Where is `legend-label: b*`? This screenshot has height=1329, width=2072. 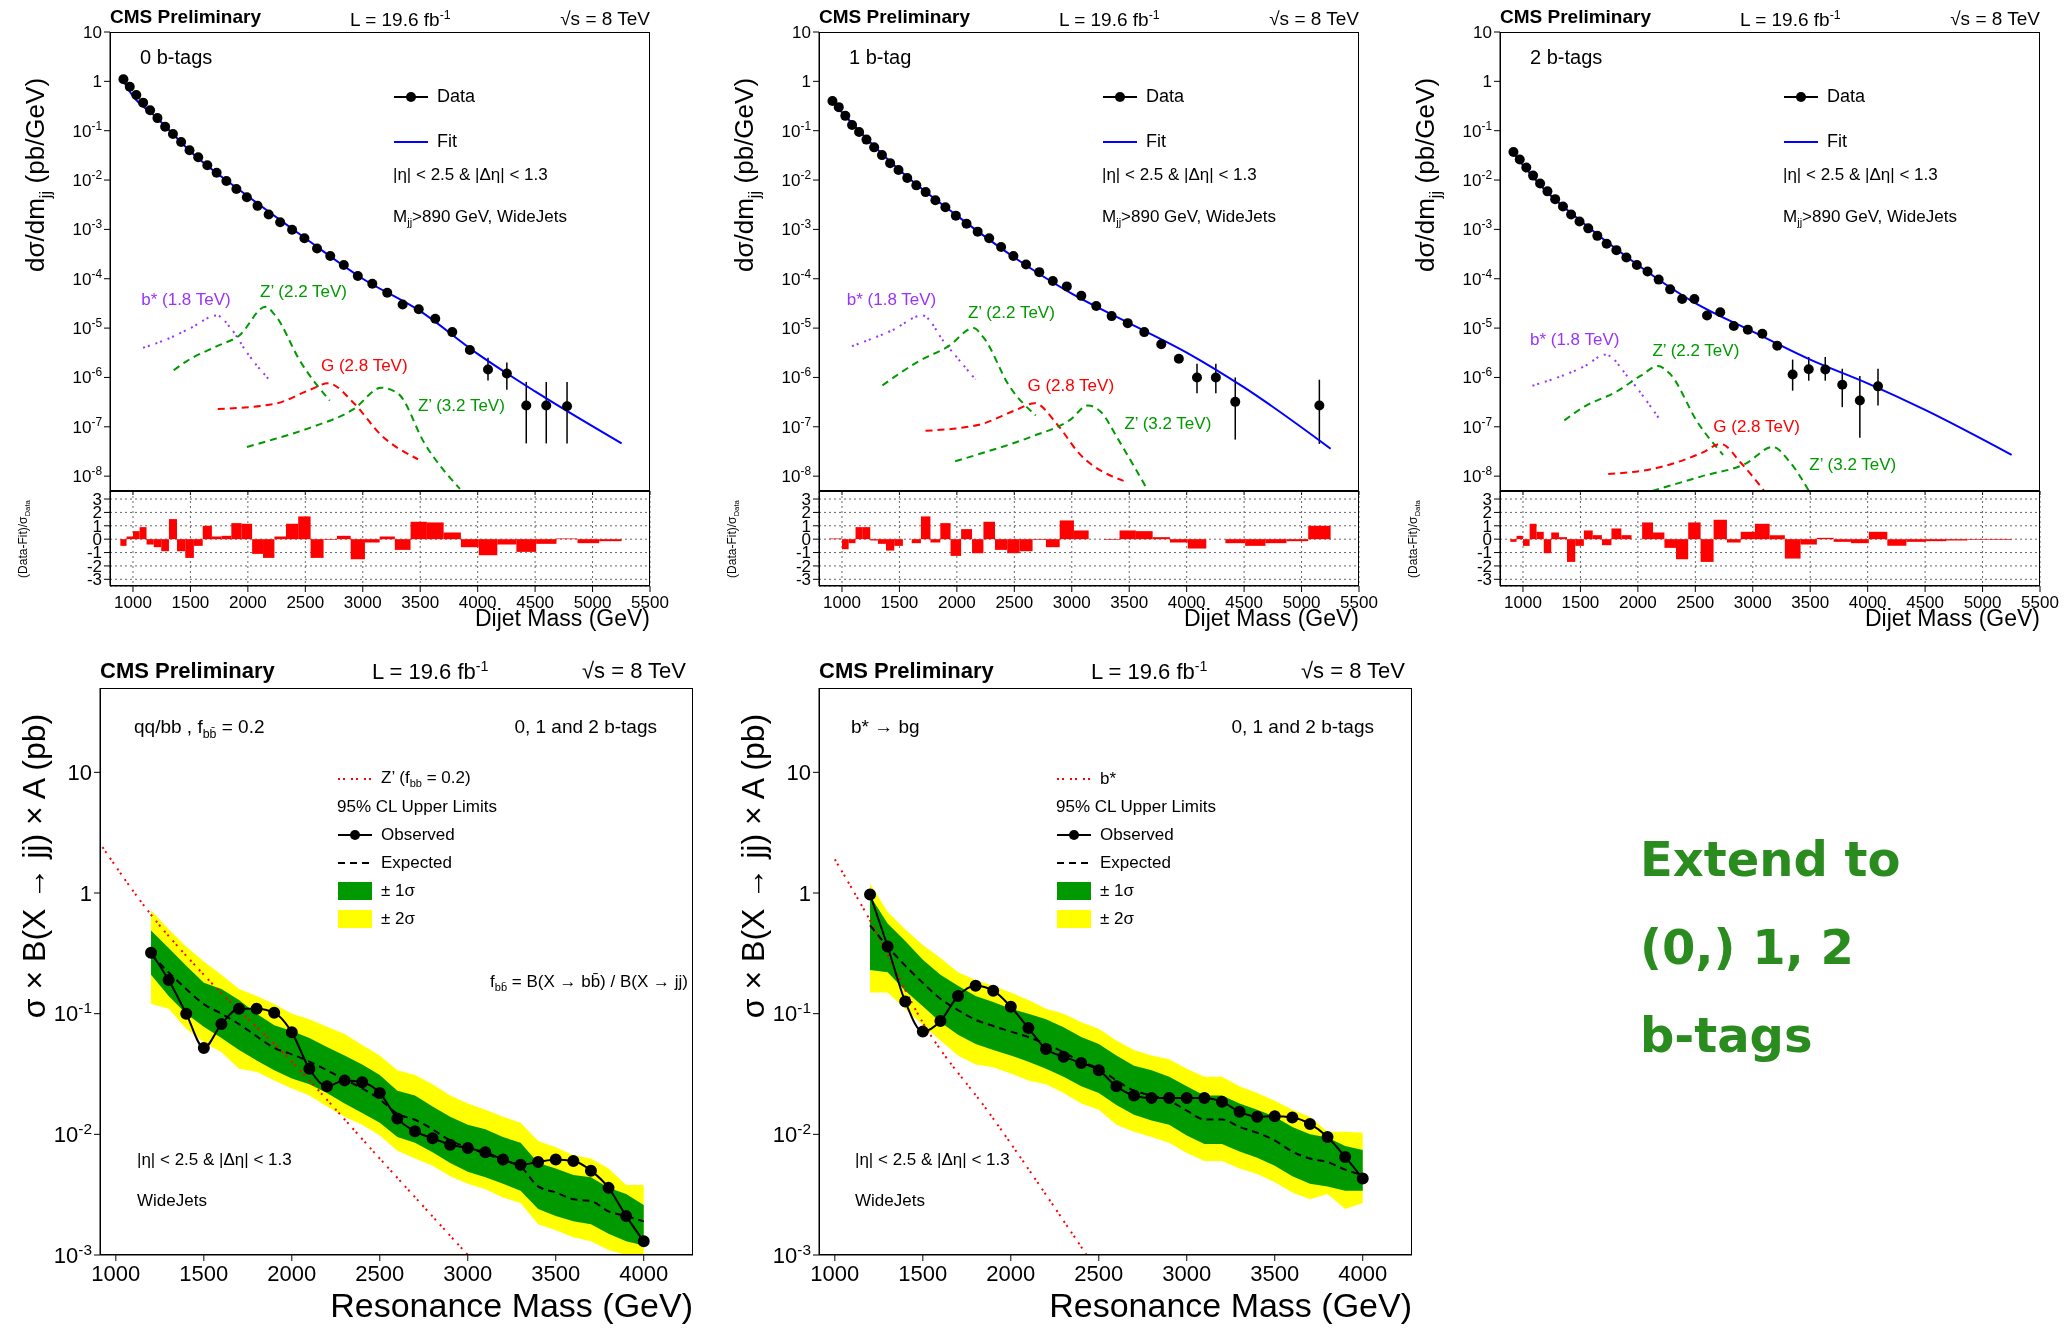
legend-label: b* is located at coordinates (1108, 778).